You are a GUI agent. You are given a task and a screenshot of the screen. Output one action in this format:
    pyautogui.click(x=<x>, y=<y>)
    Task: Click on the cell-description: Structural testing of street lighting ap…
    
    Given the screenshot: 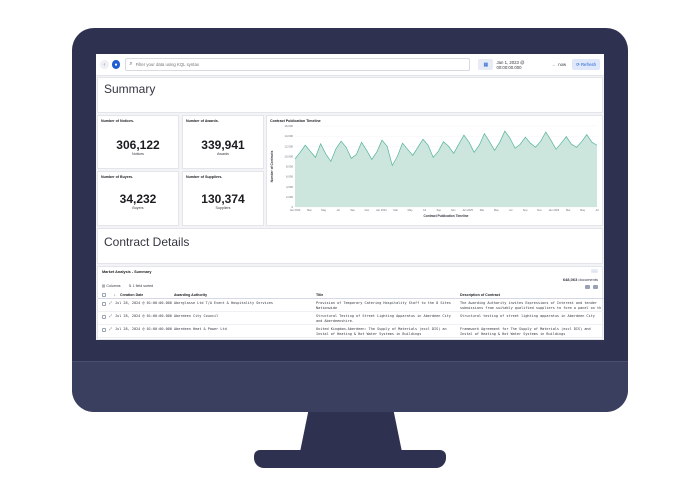 What is the action you would take?
    pyautogui.click(x=527, y=316)
    